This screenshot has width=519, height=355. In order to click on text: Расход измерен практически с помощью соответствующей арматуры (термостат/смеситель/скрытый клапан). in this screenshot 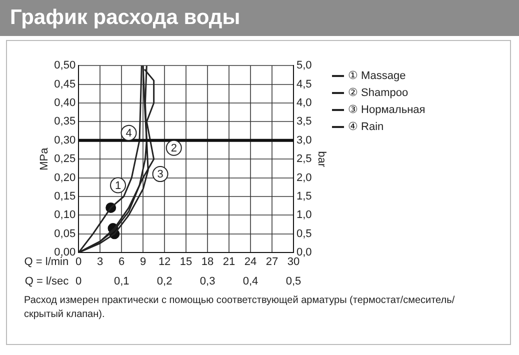, I will do `click(240, 308)`.